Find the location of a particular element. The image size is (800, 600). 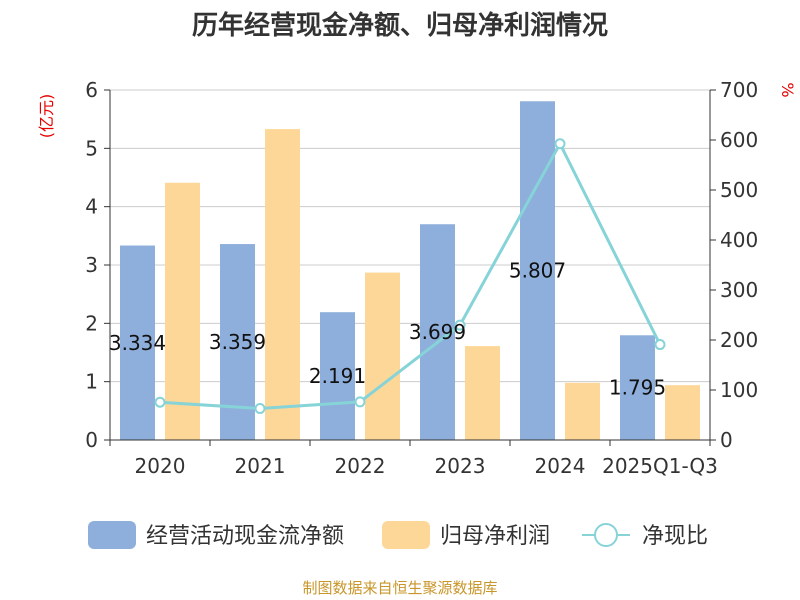

left-tick-label: 1 is located at coordinates (91, 382).